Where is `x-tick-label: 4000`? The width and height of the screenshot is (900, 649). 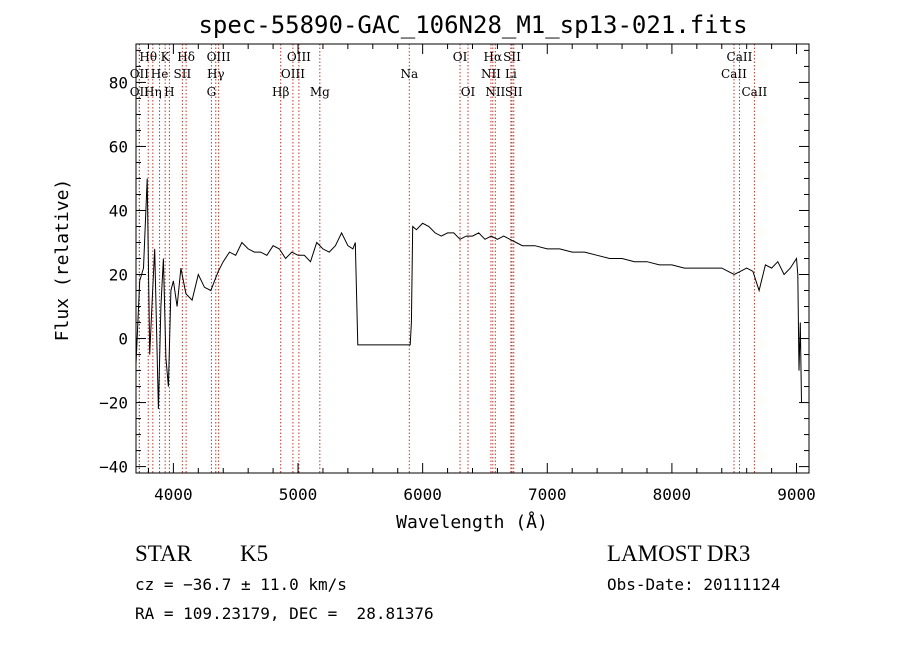 x-tick-label: 4000 is located at coordinates (173, 494).